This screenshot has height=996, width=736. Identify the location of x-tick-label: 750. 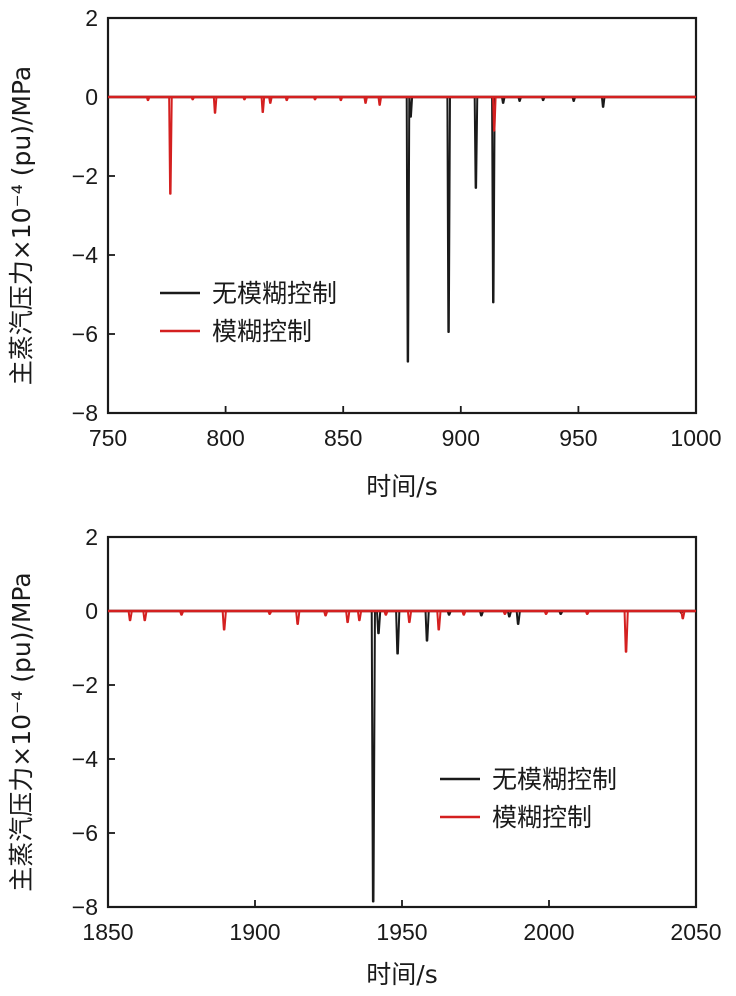
(108, 438).